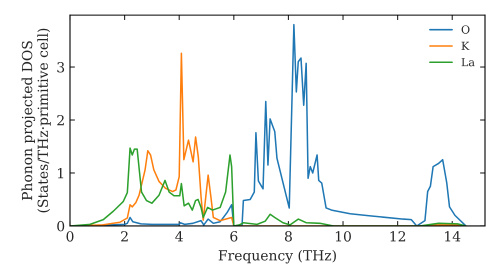  I want to click on x-tick-label: 12, so click(398, 236).